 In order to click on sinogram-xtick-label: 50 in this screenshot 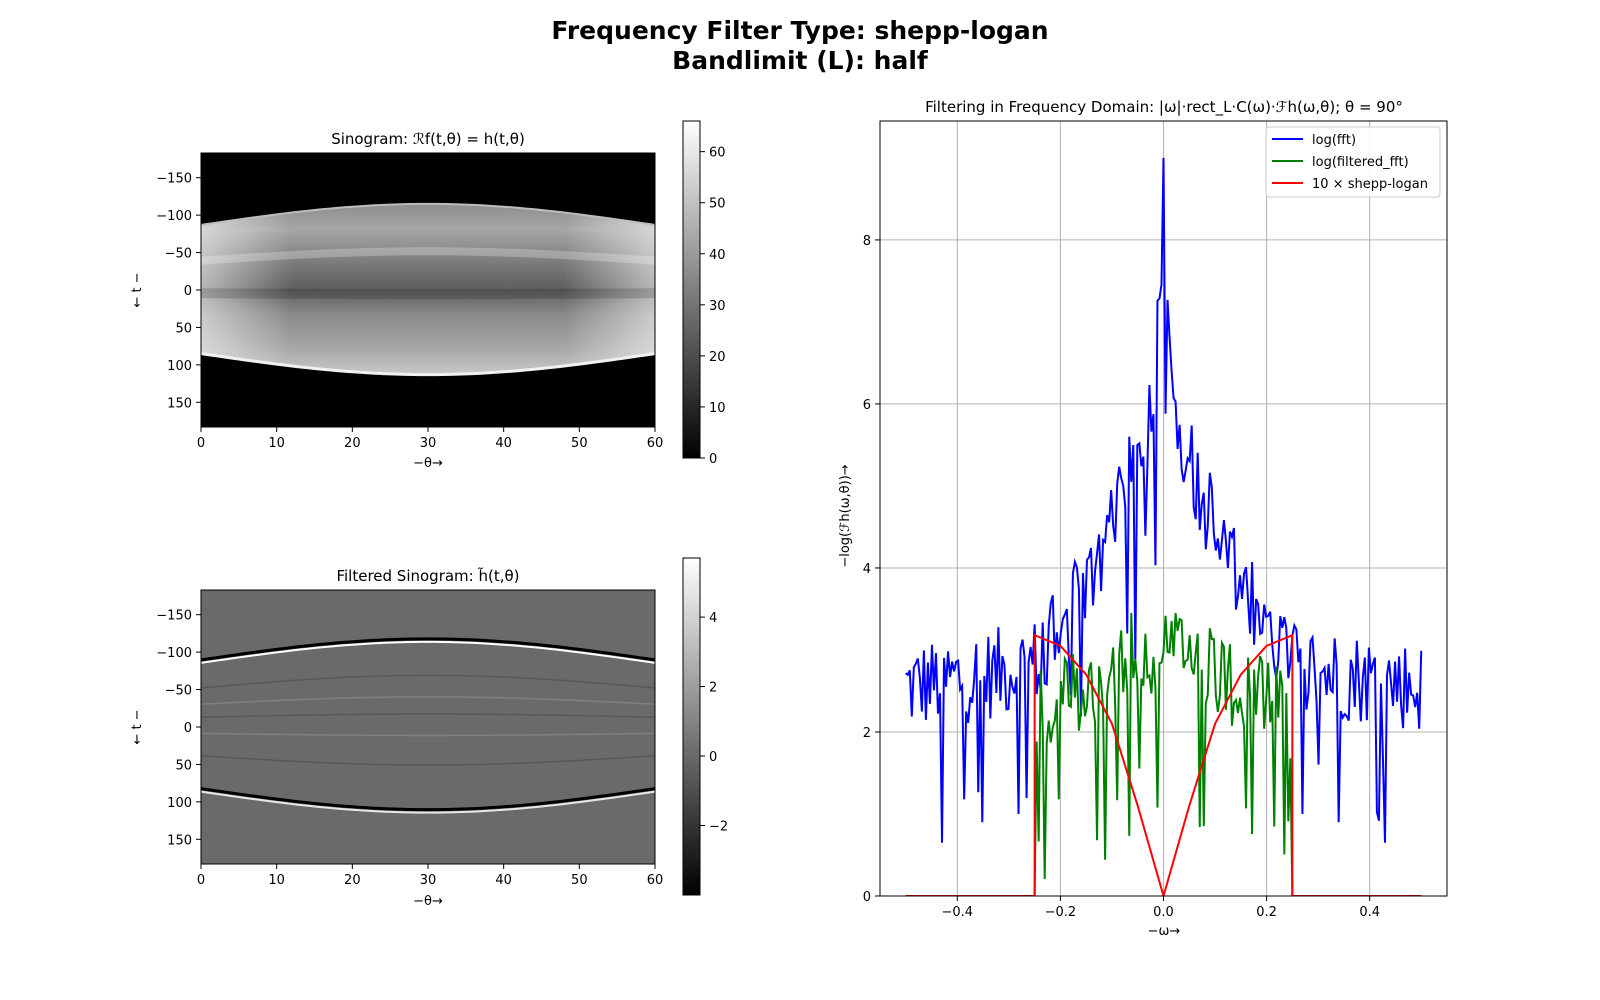, I will do `click(579, 443)`.